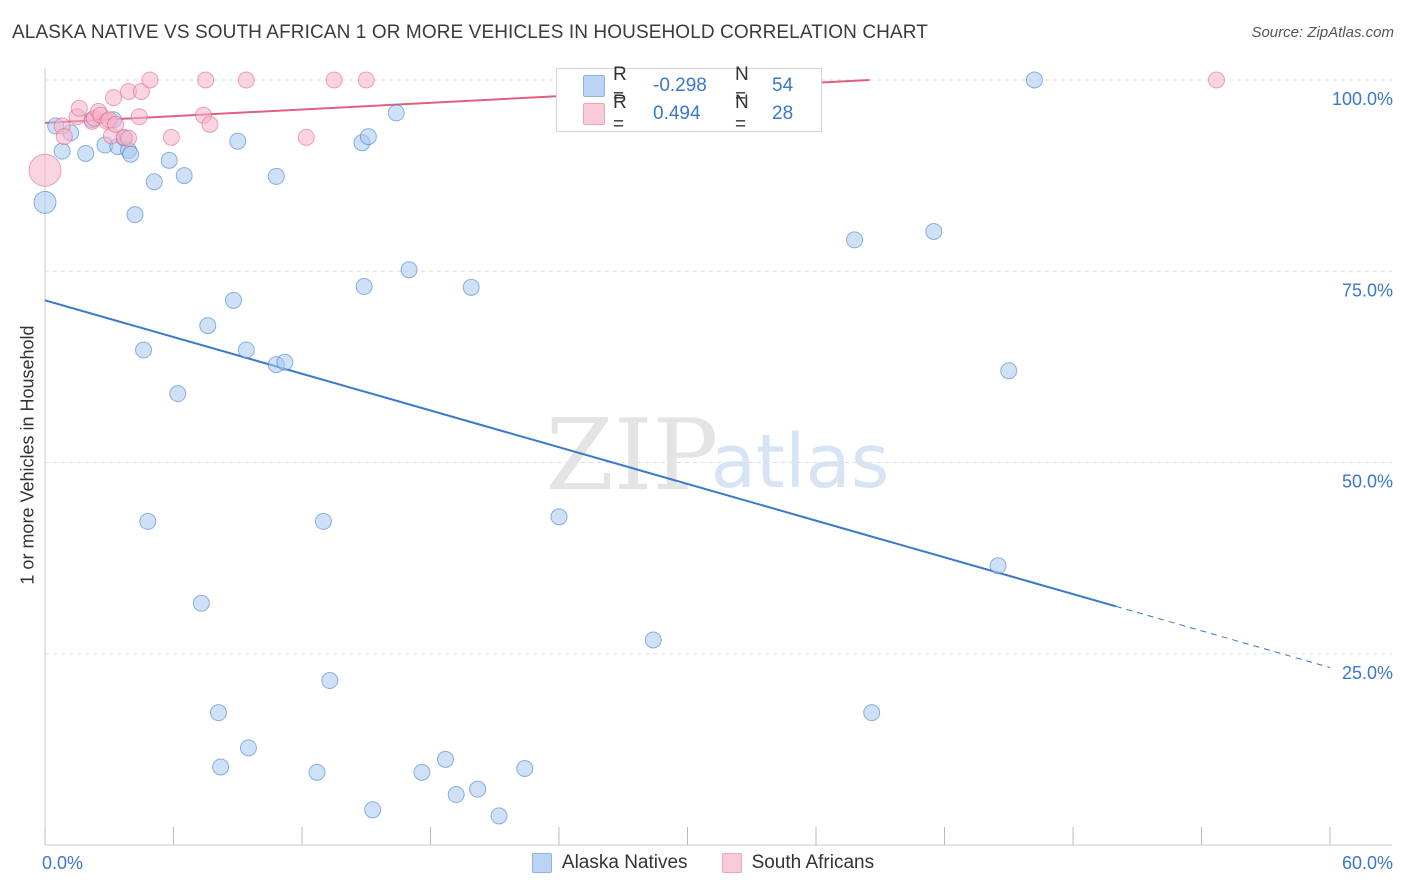 The width and height of the screenshot is (1406, 892). Describe the element at coordinates (541, 863) in the screenshot. I see `legend-swatch-alaska` at that location.